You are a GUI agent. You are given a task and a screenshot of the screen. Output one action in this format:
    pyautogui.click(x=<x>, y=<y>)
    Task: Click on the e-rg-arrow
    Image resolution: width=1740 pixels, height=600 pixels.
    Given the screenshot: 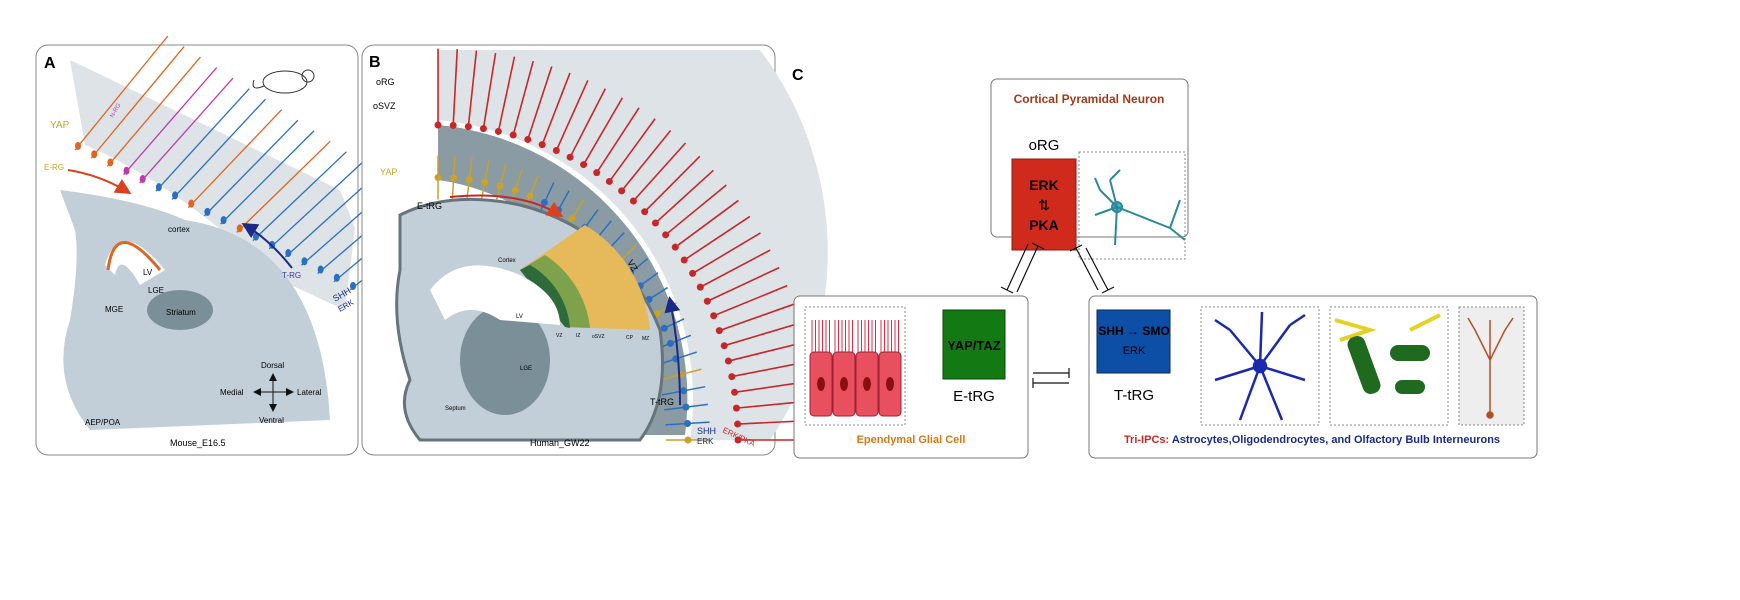 What is the action you would take?
    pyautogui.click(x=99, y=182)
    